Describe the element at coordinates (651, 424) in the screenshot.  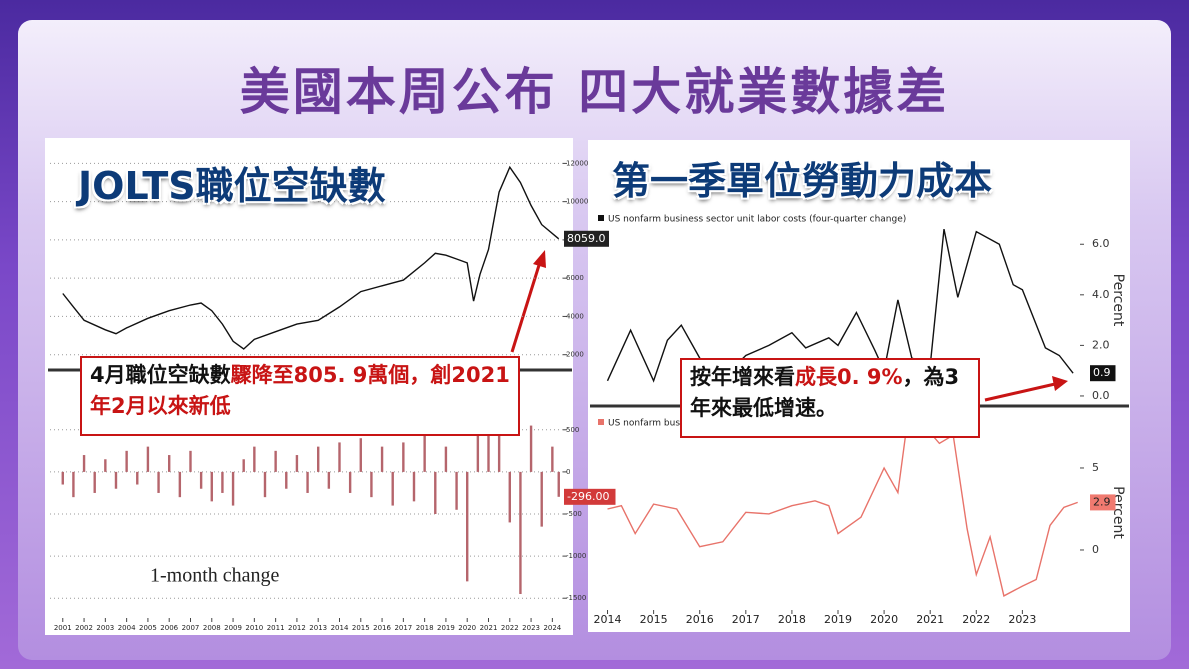
I see `subtitle: US nonfarm busine` at that location.